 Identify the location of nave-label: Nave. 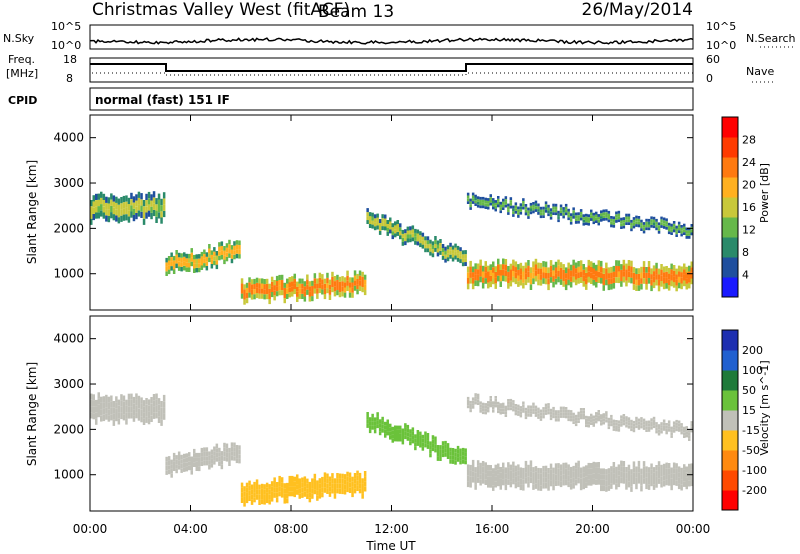
(760, 71).